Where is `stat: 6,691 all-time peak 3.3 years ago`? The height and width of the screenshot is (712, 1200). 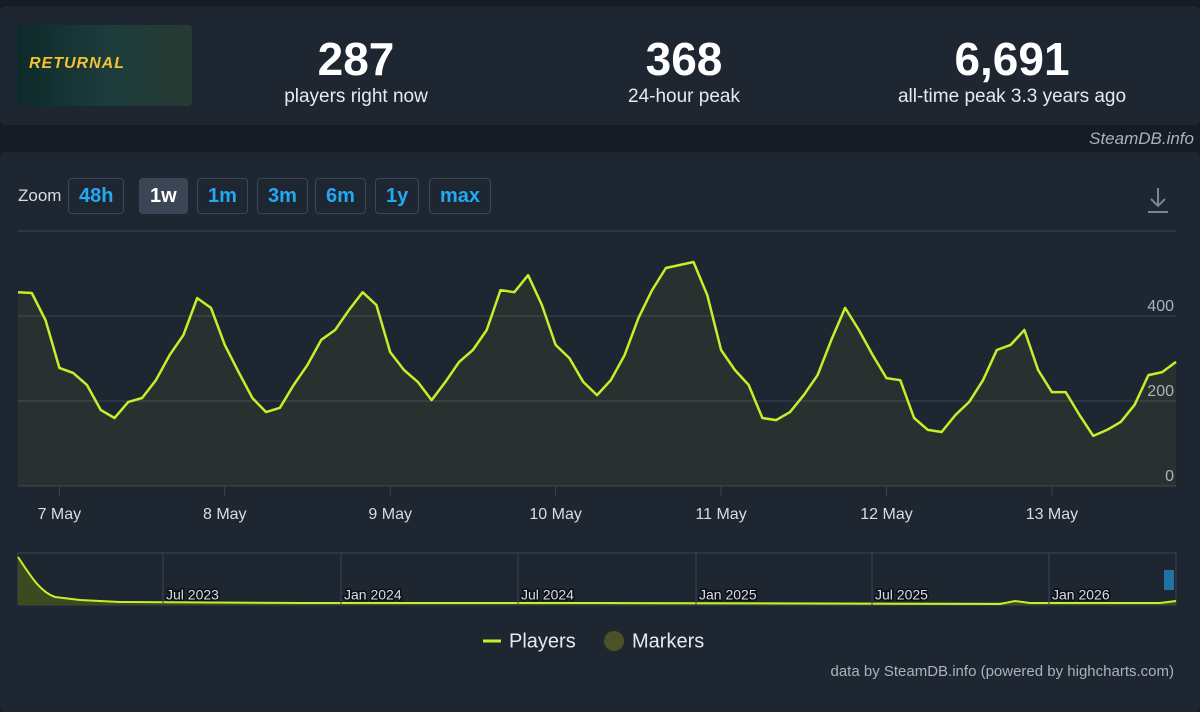 stat: 6,691 all-time peak 3.3 years ago is located at coordinates (1012, 71).